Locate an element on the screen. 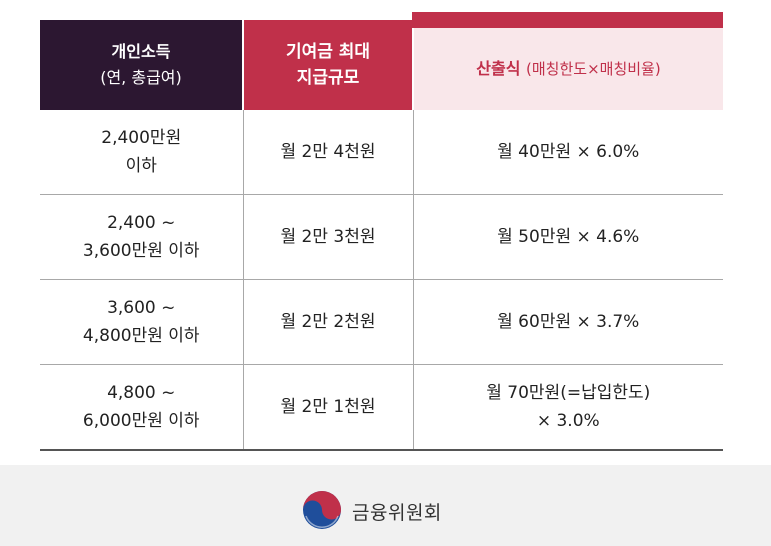 Image resolution: width=771 pixels, height=546 pixels. formula-line2: × 3.0% is located at coordinates (568, 421).